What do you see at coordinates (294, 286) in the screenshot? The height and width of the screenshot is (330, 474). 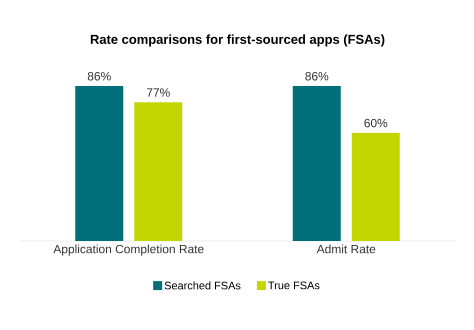 I see `legend-label: True FSAs` at bounding box center [294, 286].